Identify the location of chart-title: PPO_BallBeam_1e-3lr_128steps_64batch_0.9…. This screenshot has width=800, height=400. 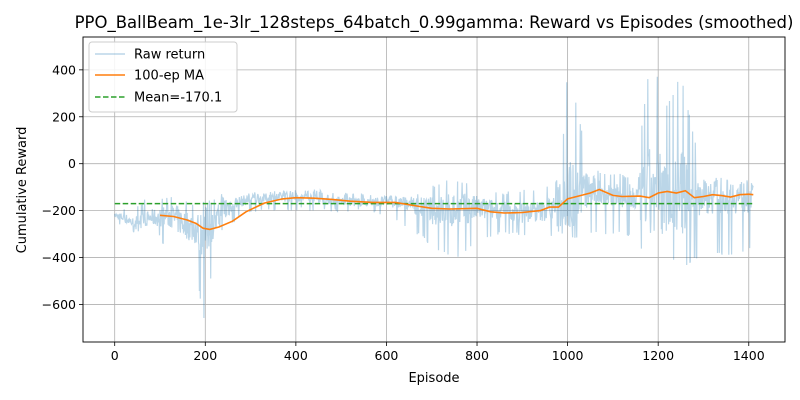
(434, 23).